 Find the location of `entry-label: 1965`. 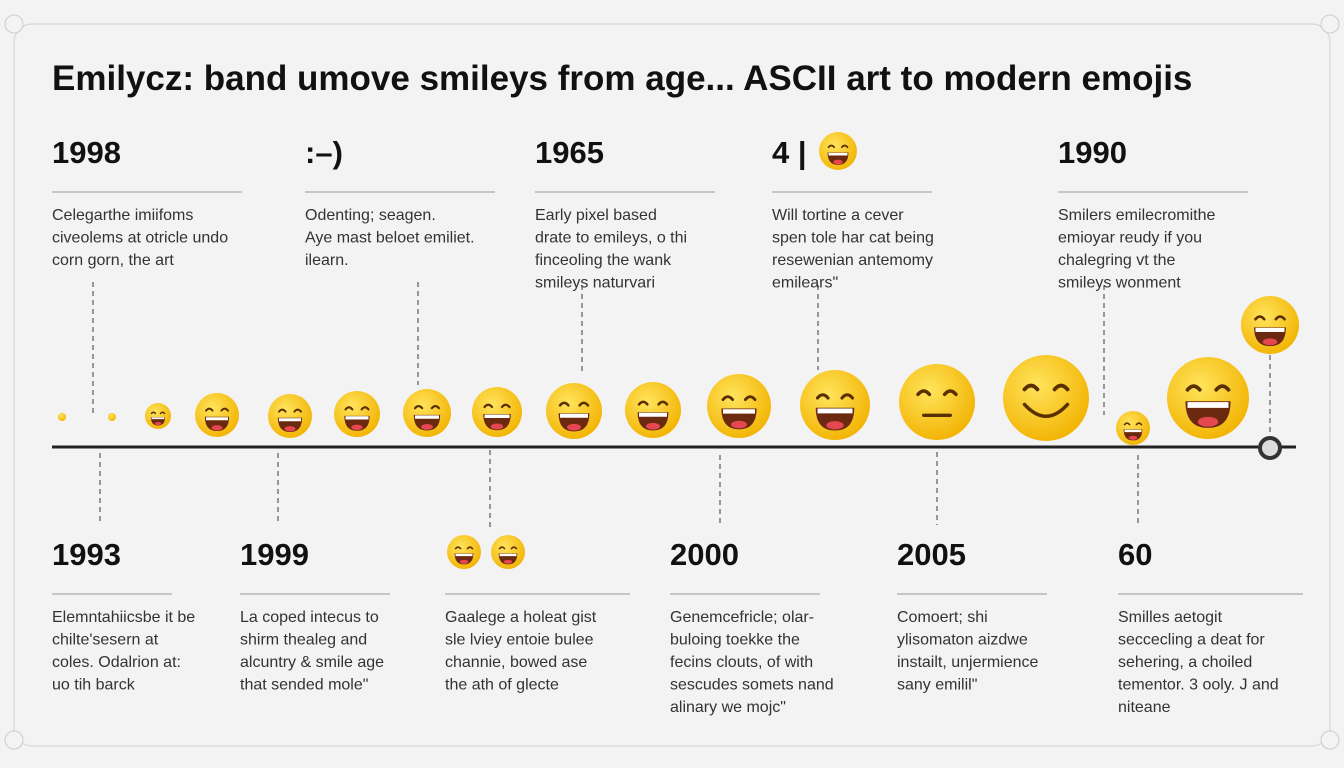

entry-label: 1965 is located at coordinates (569, 152).